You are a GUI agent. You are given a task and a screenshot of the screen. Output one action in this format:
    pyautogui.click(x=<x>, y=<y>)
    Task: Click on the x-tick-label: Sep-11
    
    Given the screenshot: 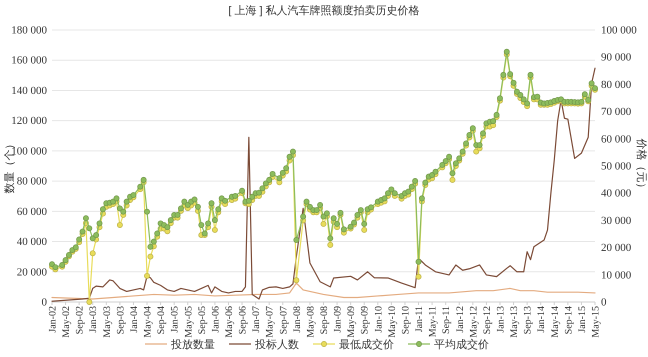 What is the action you would take?
    pyautogui.click(x=446, y=320)
    